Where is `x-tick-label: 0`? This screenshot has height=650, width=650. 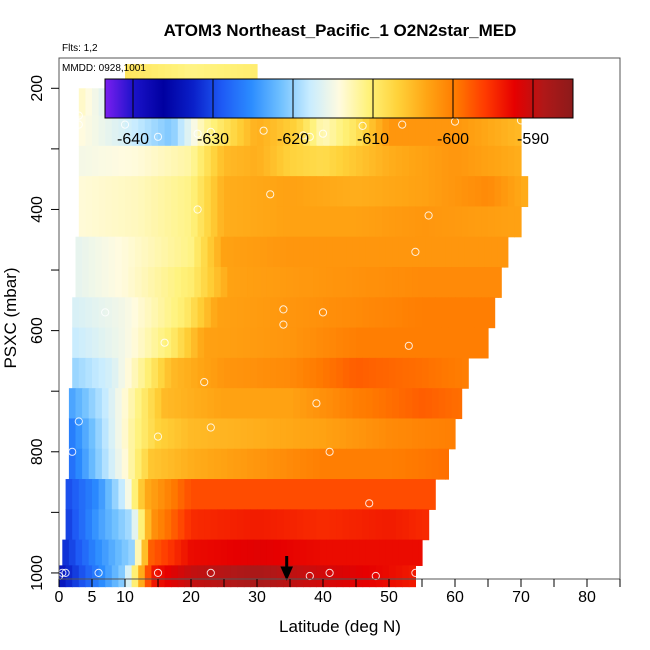 x-tick-label: 0 is located at coordinates (59, 597).